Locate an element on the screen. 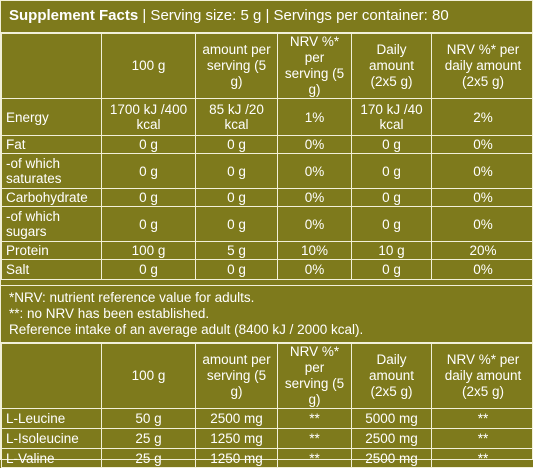  table-row: L-Leucine 50 g 2500 mg ** 5000 mg ** is located at coordinates (267, 419).